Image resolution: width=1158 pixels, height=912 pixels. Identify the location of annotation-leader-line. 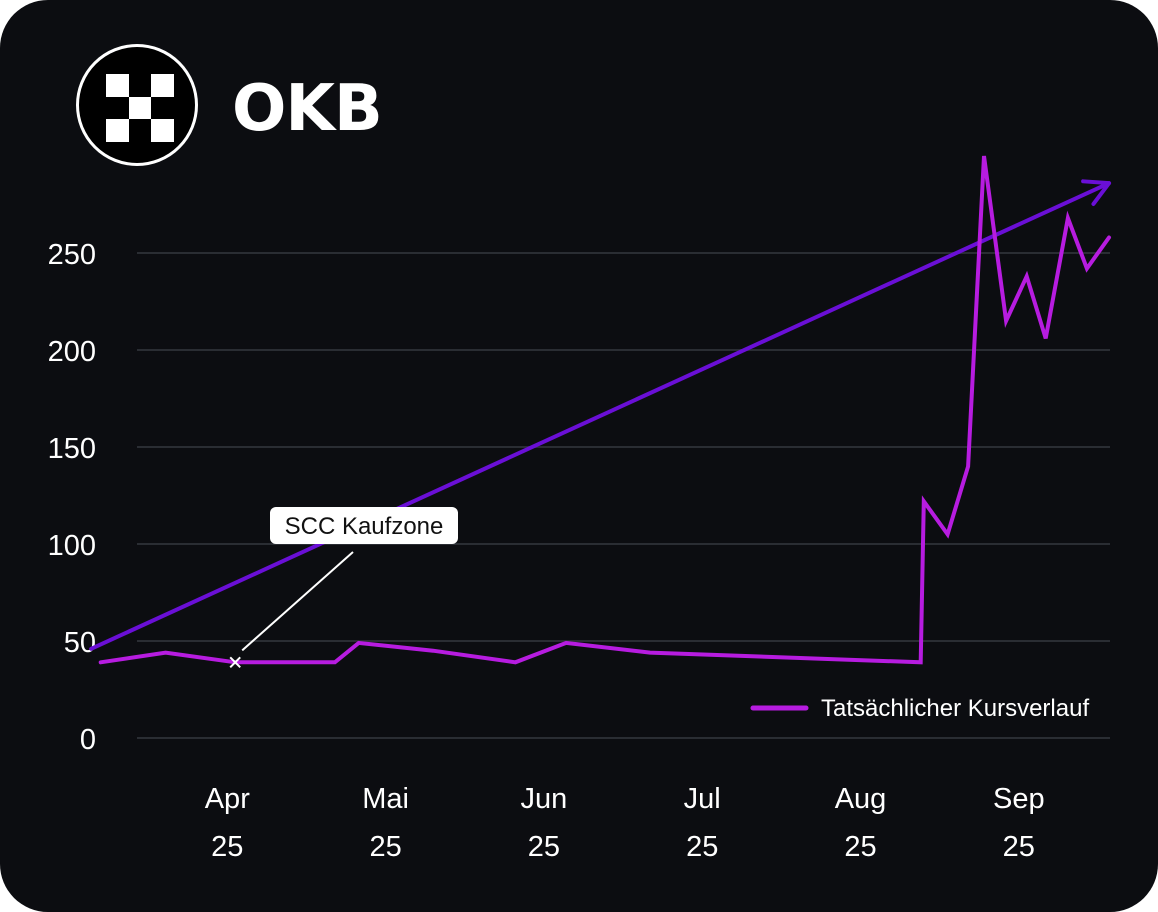
(297, 601).